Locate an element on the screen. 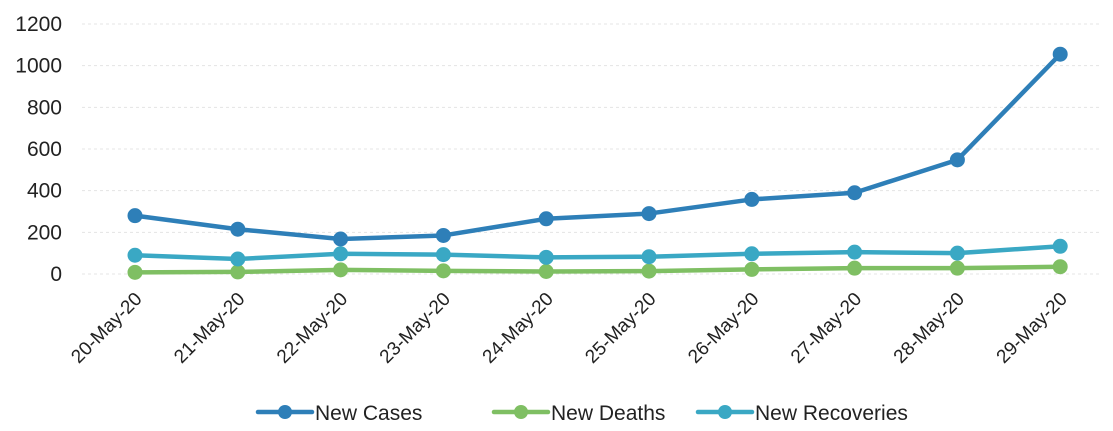  x-tick-label: 23-May-20 is located at coordinates (415, 328).